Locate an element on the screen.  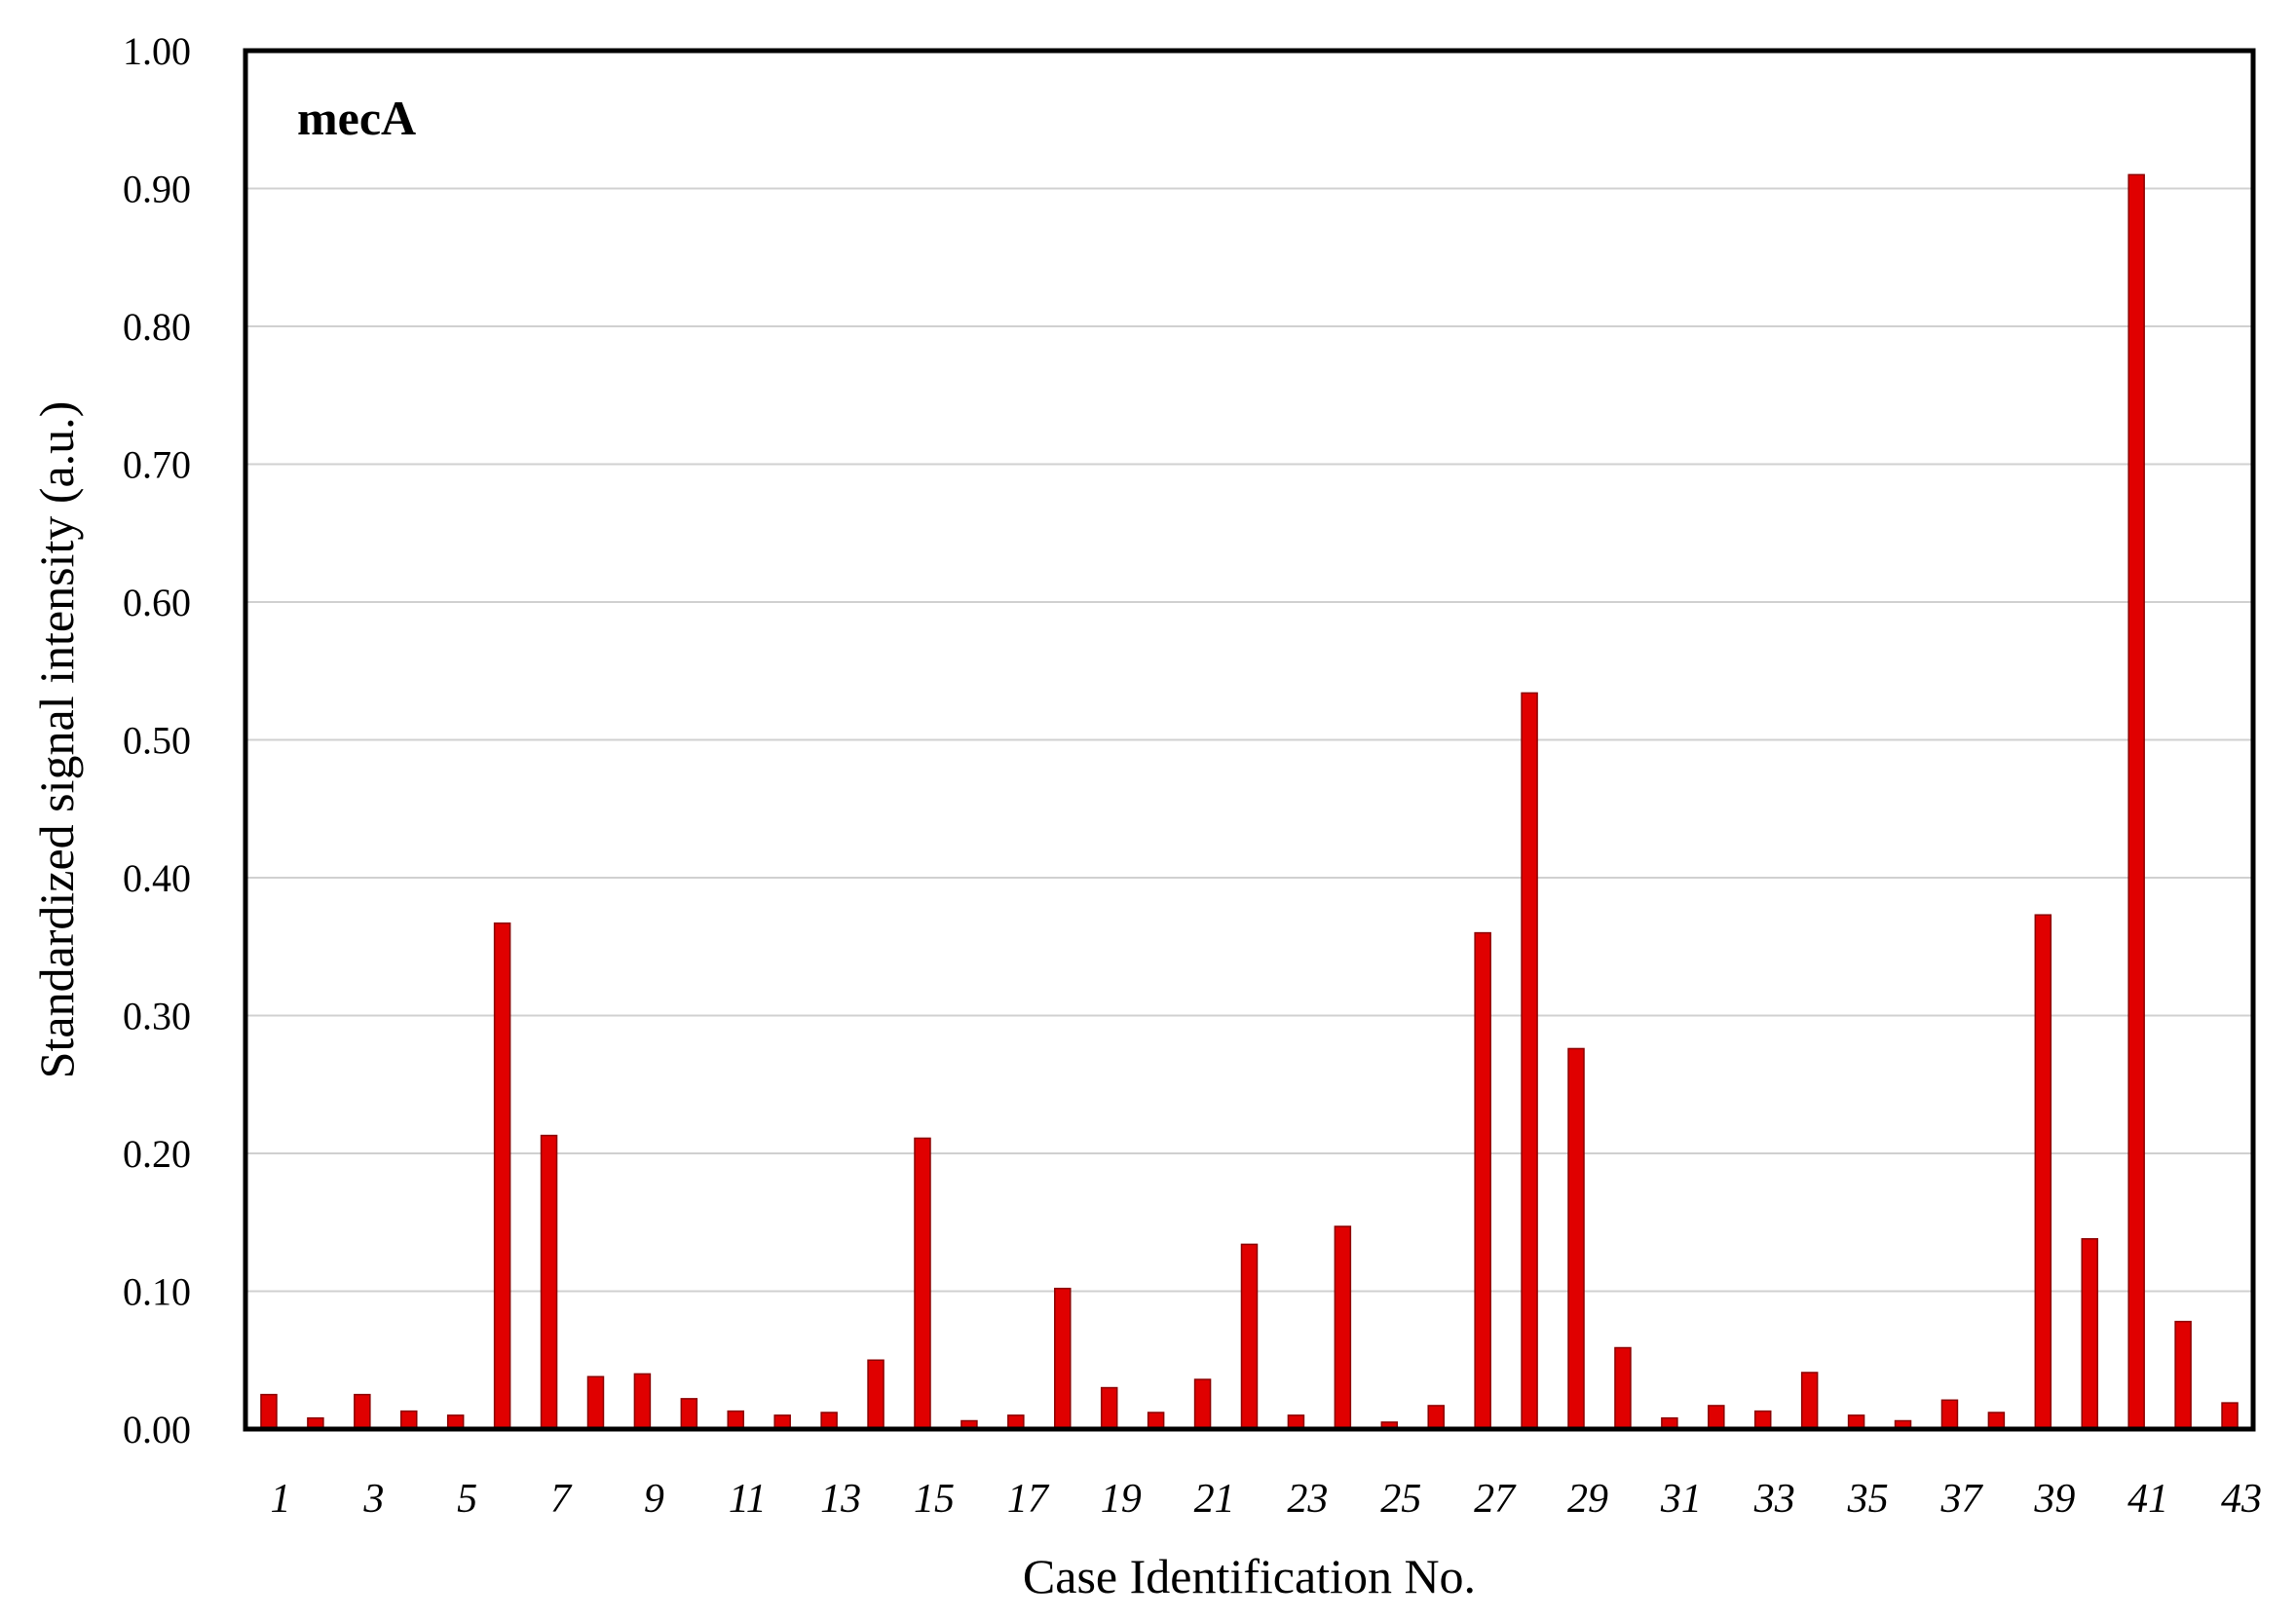
x-tick-label: 9 is located at coordinates (654, 1499).